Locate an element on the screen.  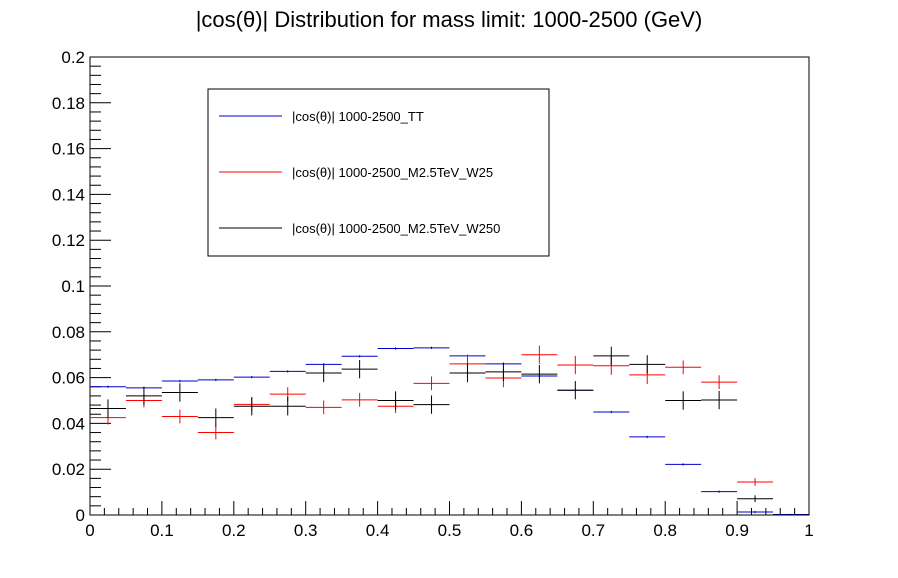
y-tick-label: 0.2 is located at coordinates (73, 57).